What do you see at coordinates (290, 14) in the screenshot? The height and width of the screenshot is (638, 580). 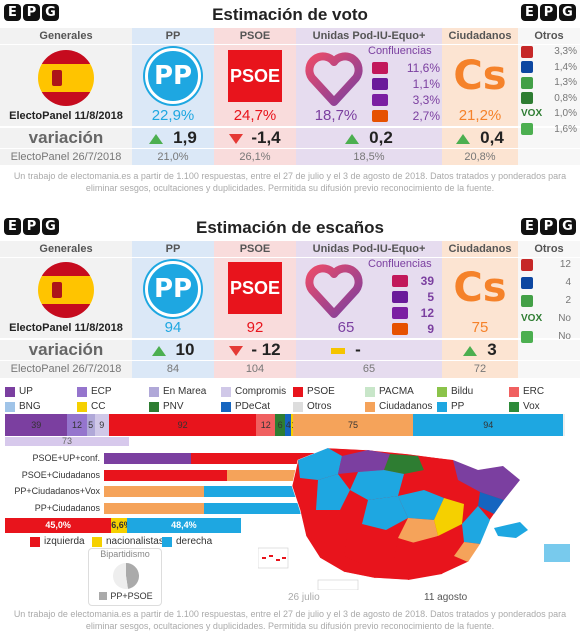 I see `vote-estimate-title: Estimación de voto` at bounding box center [290, 14].